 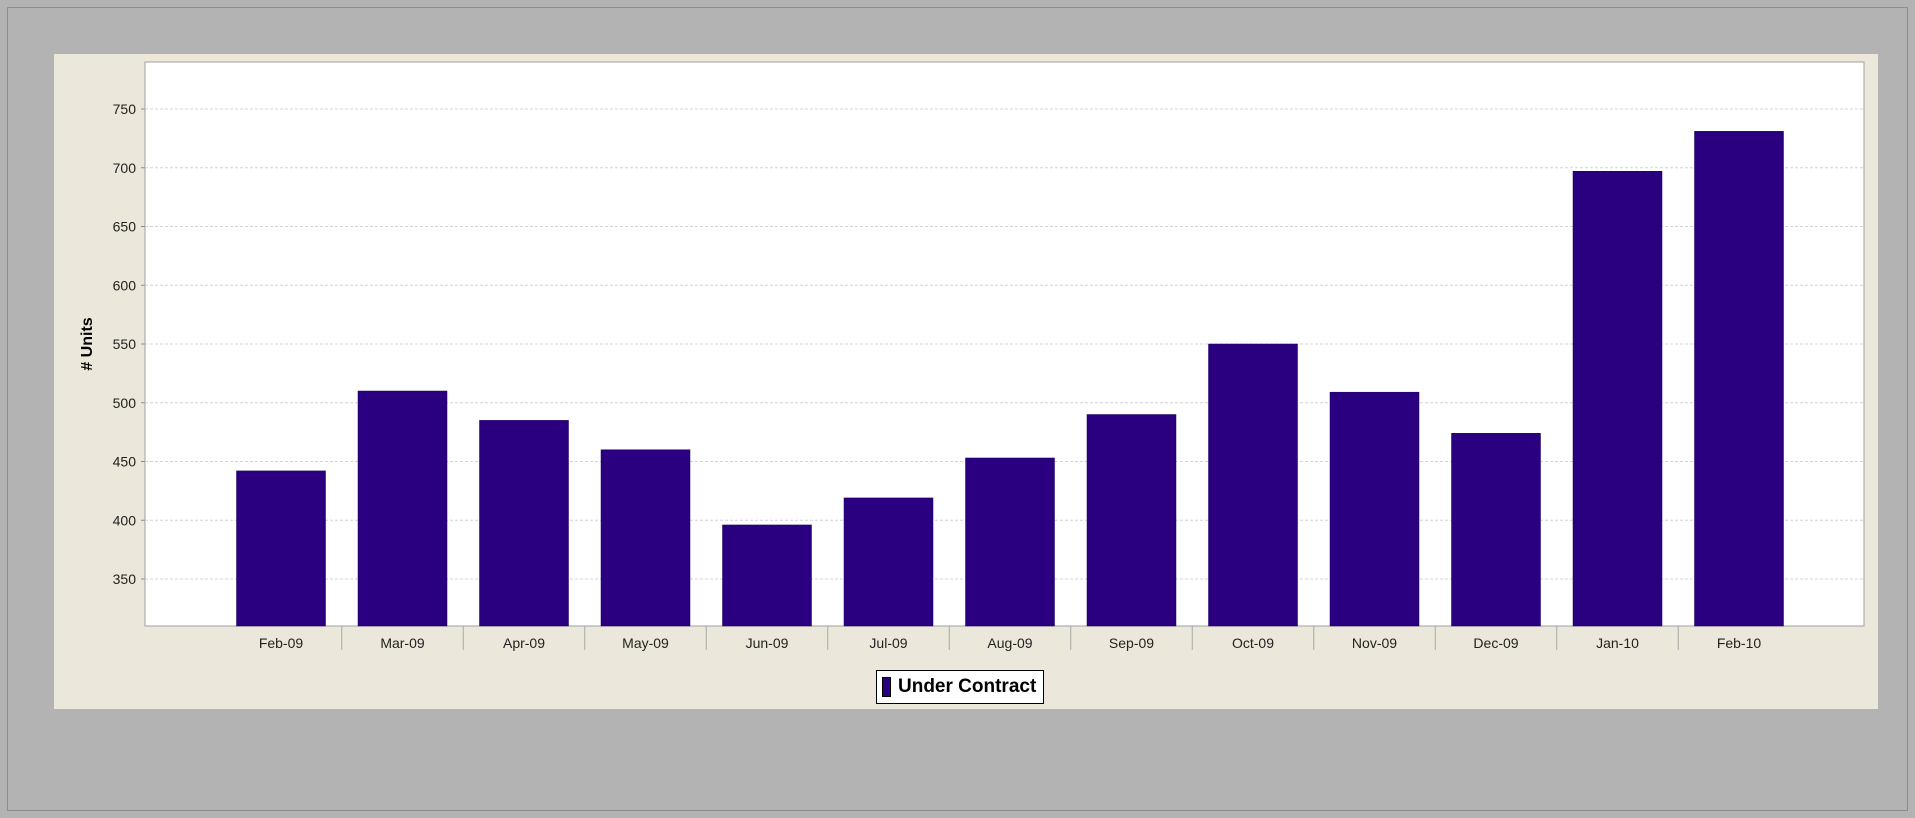 What do you see at coordinates (886, 687) in the screenshot?
I see `legend-swatch-under-contract` at bounding box center [886, 687].